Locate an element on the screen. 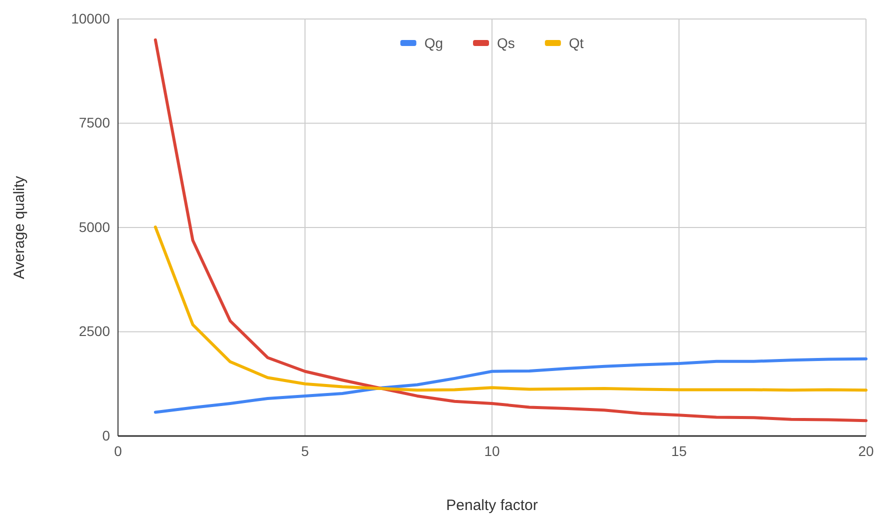 The height and width of the screenshot is (518, 879). x-tick-label: 0 is located at coordinates (118, 450).